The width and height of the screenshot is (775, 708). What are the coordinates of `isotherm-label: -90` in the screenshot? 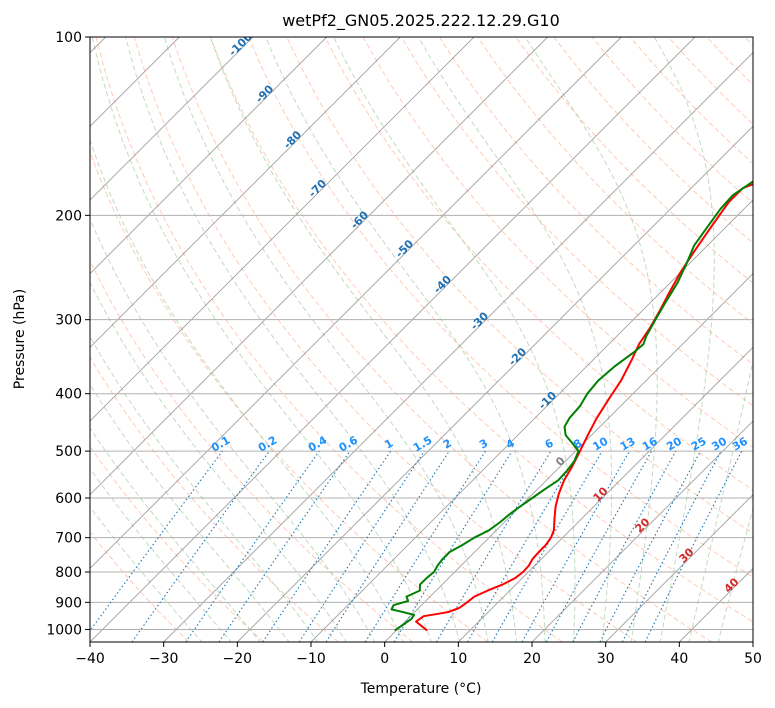 It's located at (264, 93).